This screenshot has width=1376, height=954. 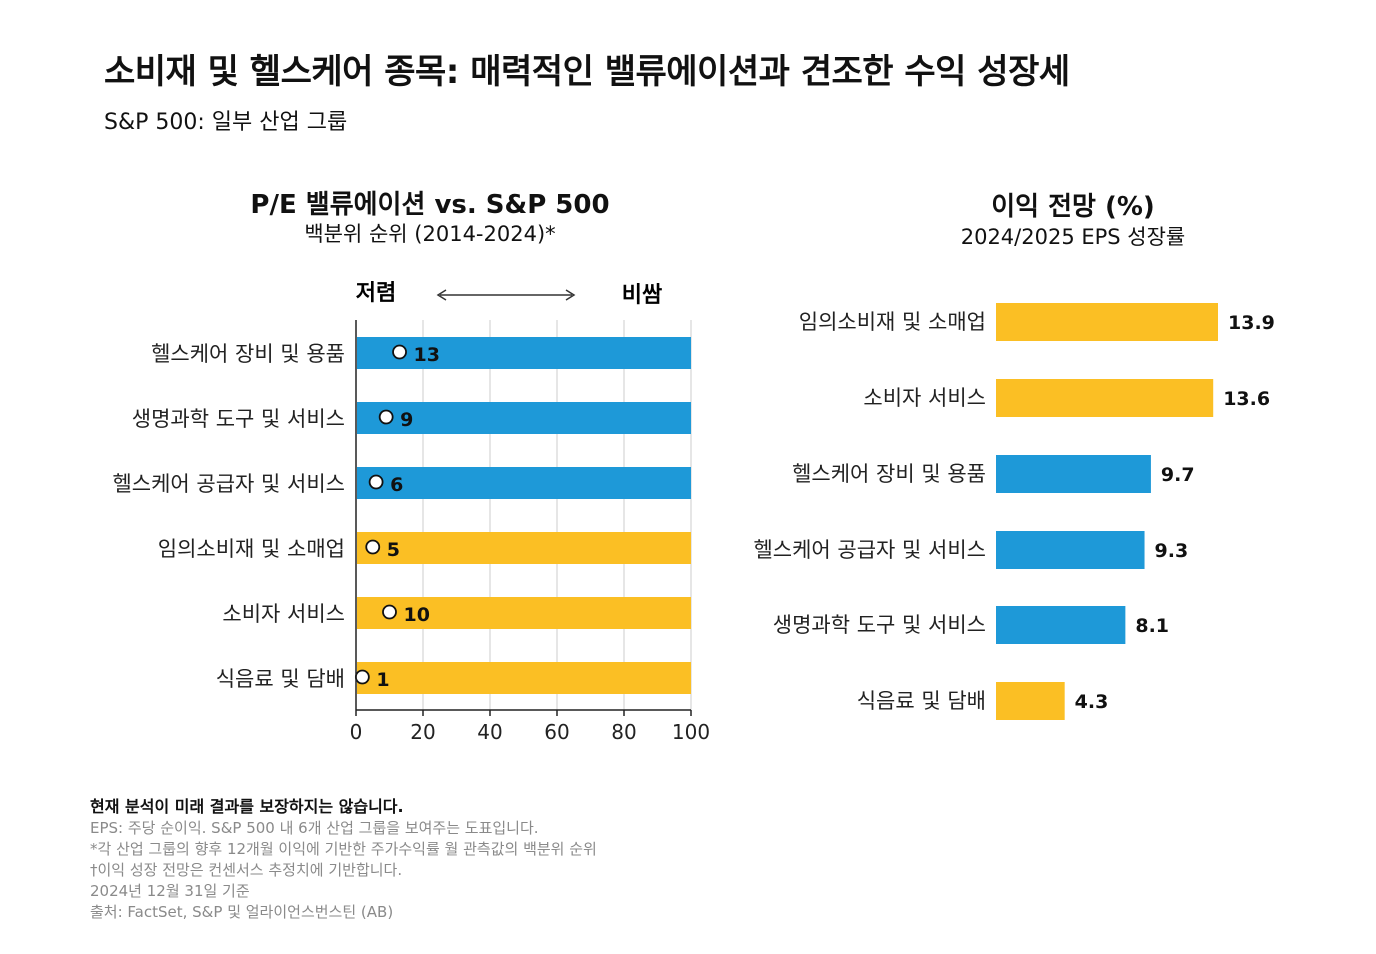 I want to click on data-label: 9.3, so click(x=1172, y=551).